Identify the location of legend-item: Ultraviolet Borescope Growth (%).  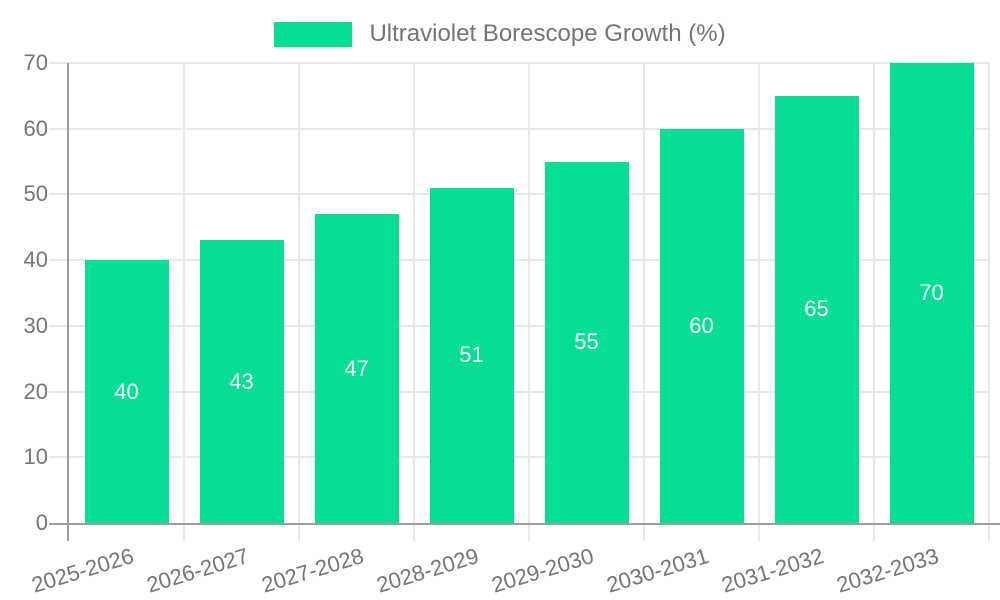
(500, 34).